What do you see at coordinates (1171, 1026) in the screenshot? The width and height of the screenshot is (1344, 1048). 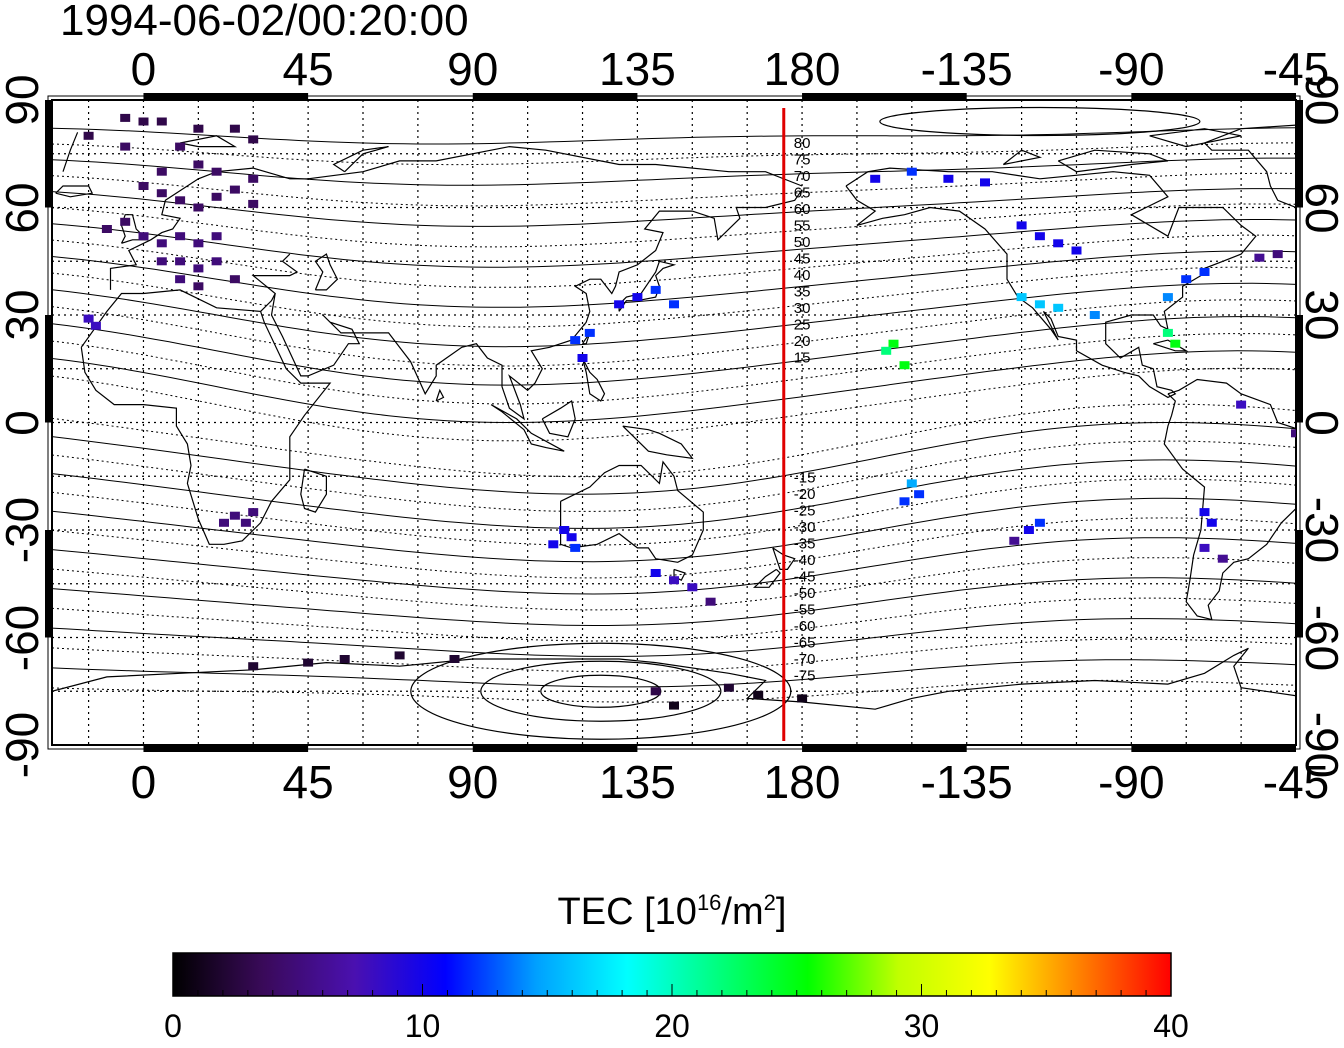 I see `colorbar-tick-label: 40` at bounding box center [1171, 1026].